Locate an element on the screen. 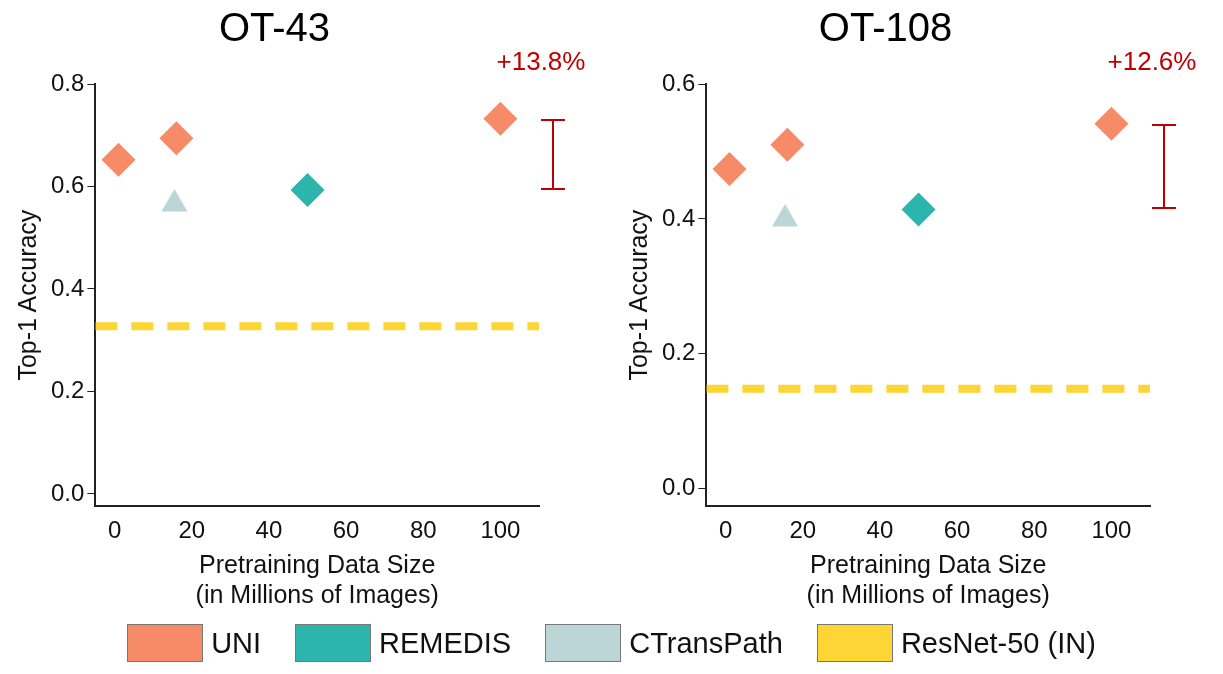 The image size is (1223, 674). chart-title: OT-108 is located at coordinates (885, 27).